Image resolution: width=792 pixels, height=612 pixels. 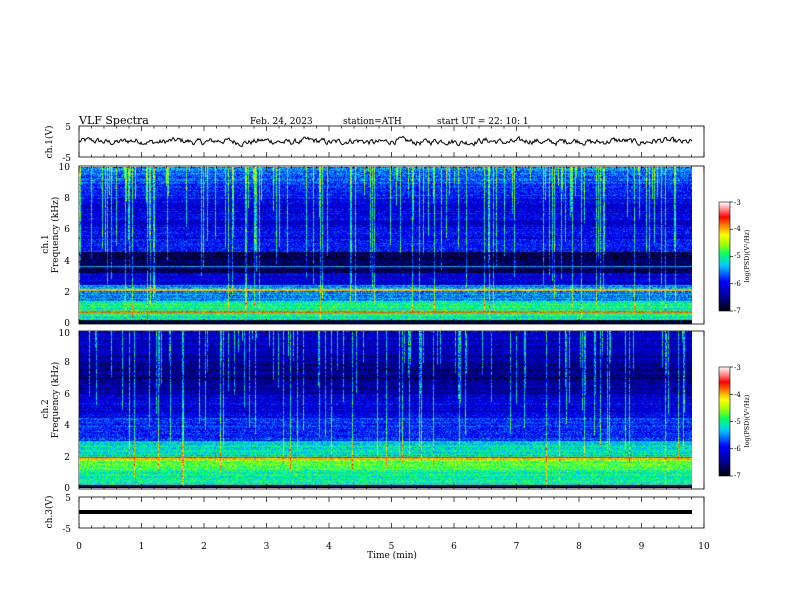 I want to click on ch1-ytick-2: 2, so click(x=67, y=293).